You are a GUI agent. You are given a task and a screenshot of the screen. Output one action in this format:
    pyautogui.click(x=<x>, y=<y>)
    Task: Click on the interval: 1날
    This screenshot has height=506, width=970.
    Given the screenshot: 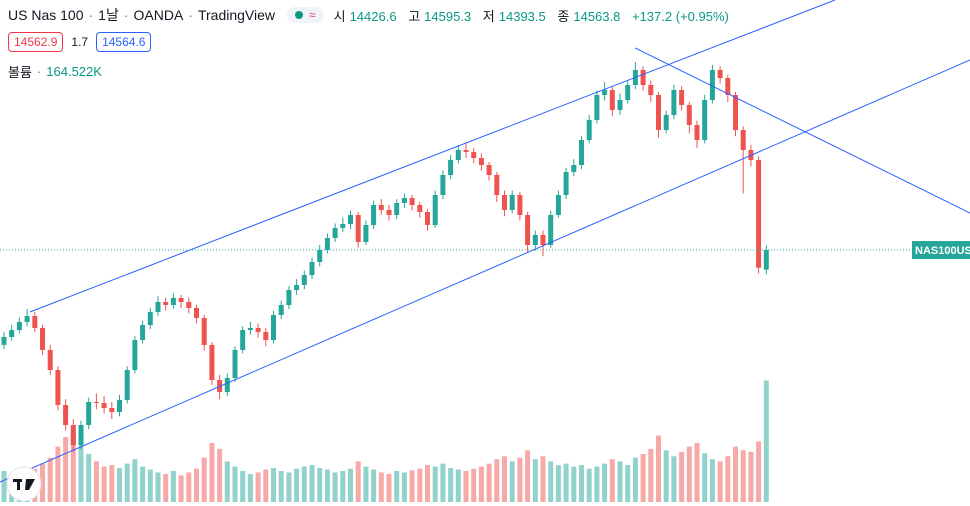 What is the action you would take?
    pyautogui.click(x=108, y=15)
    